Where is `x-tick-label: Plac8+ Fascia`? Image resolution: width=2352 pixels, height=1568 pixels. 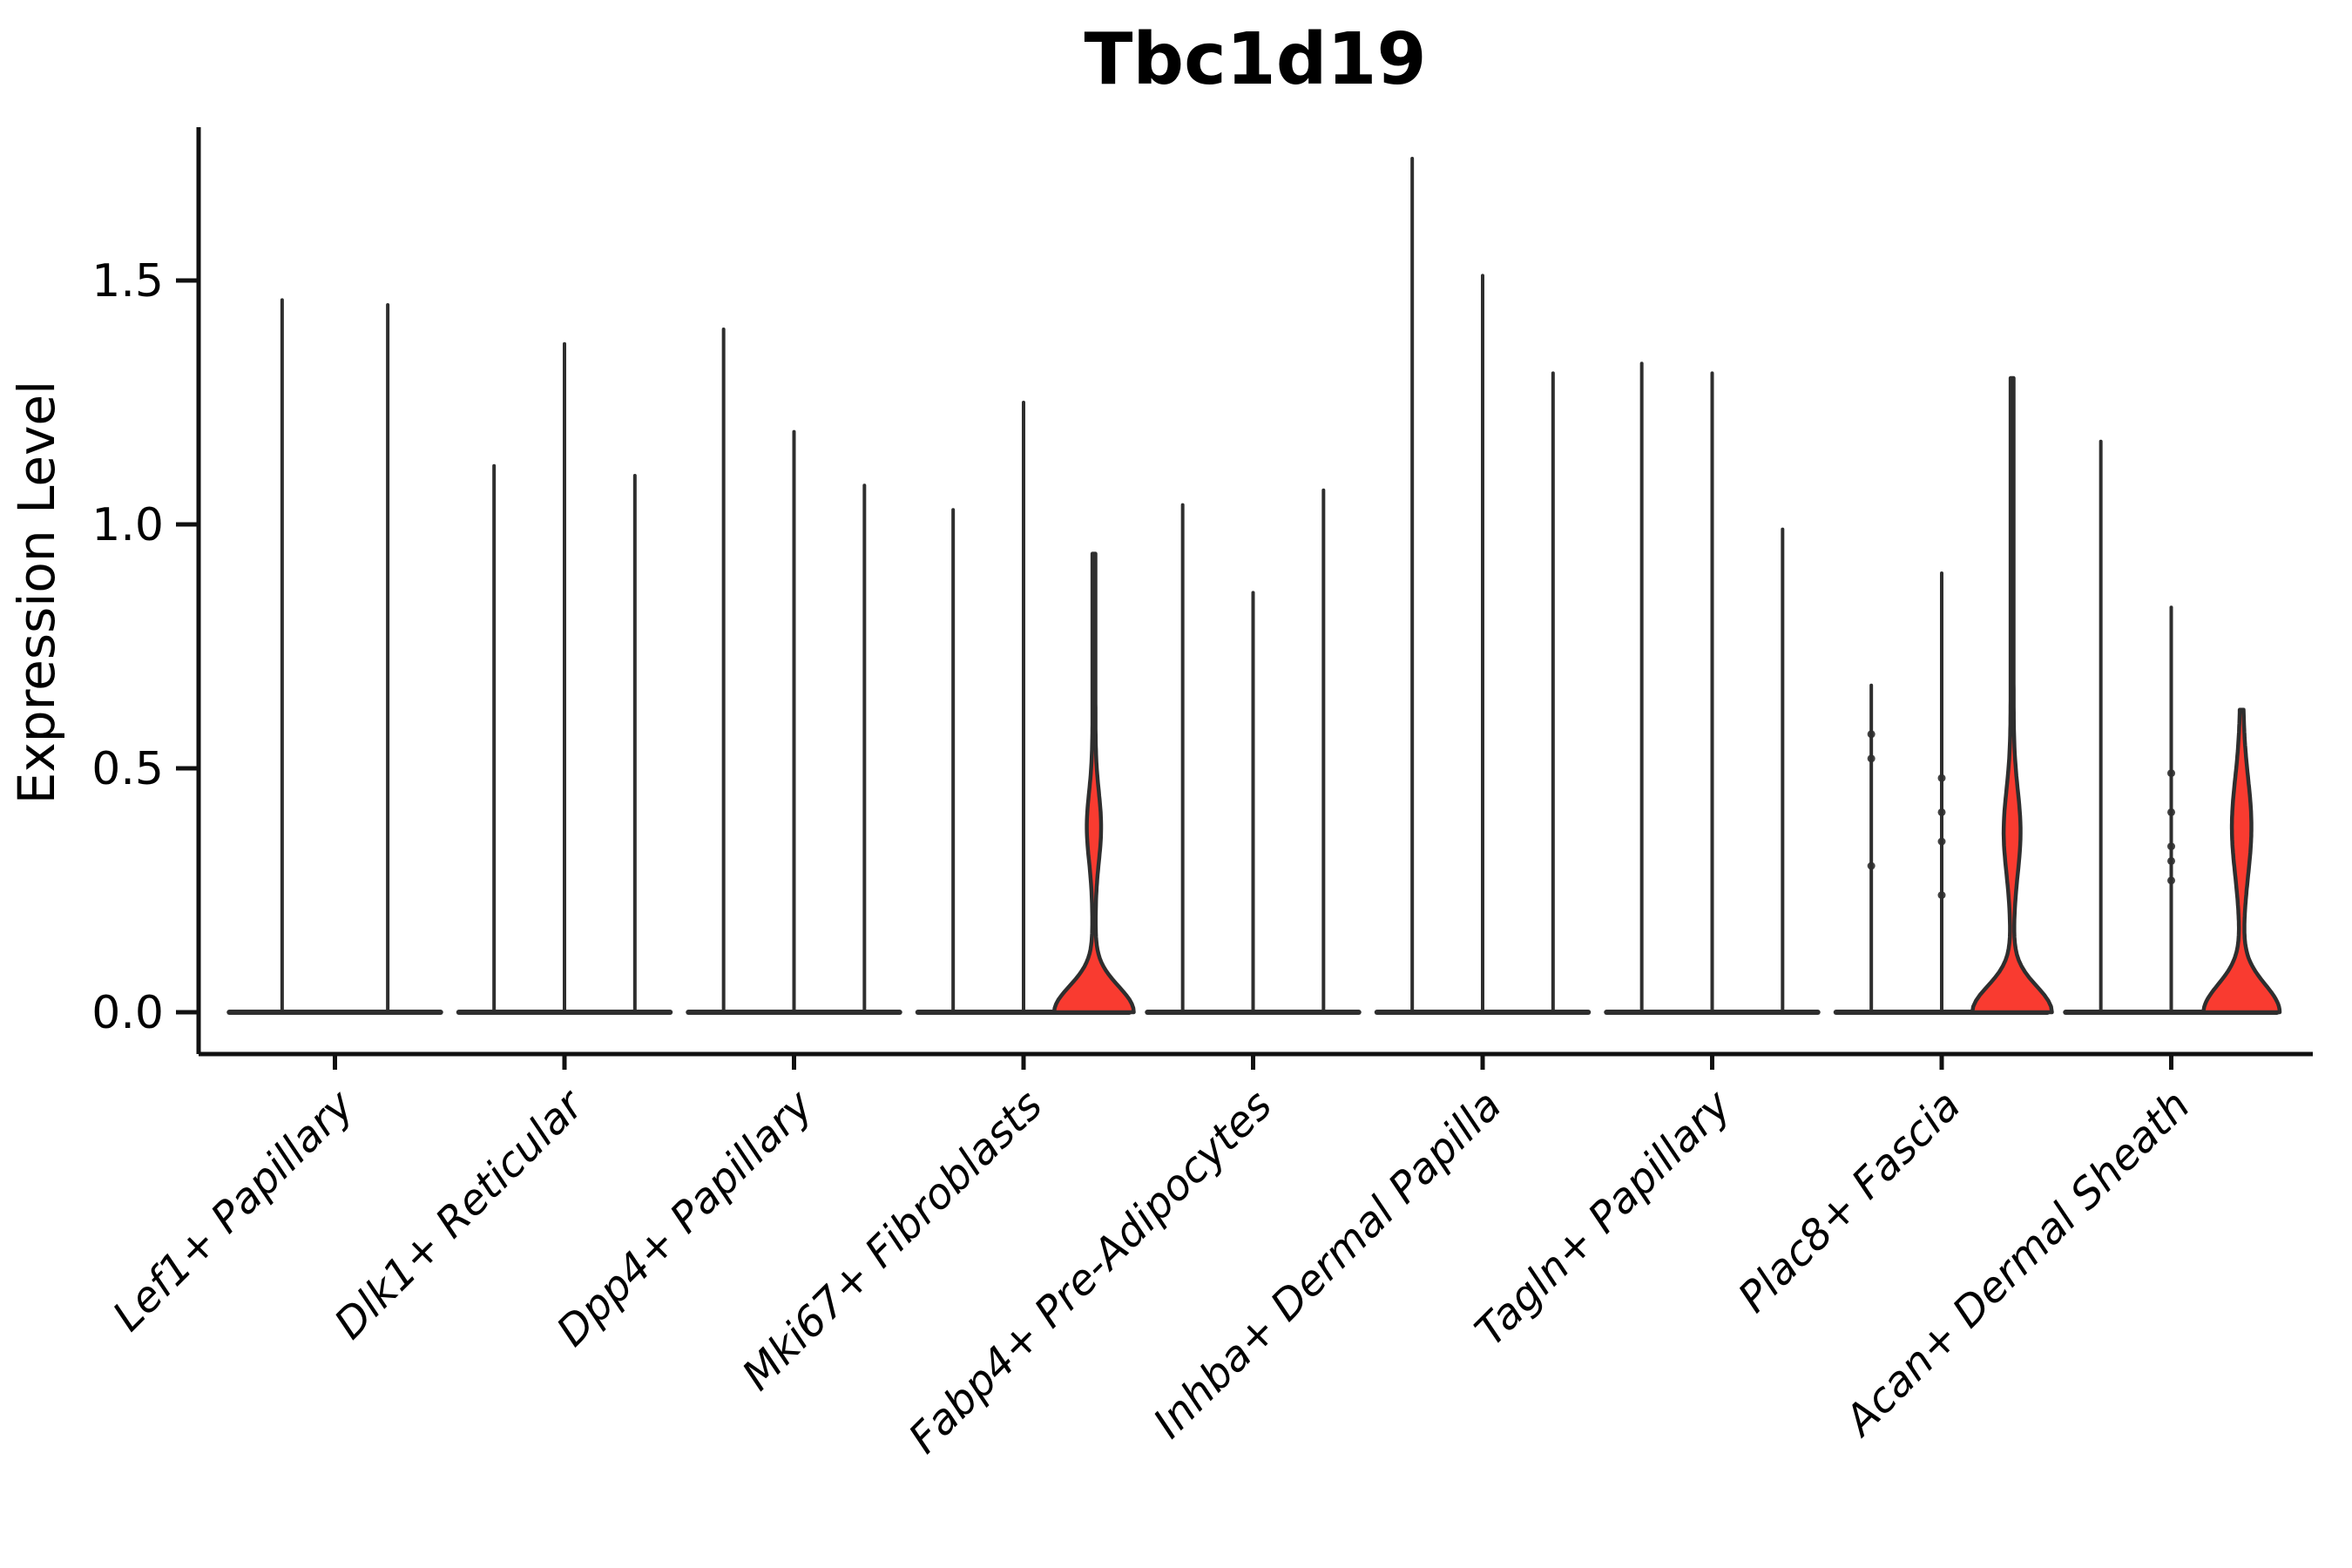 x-tick-label: Plac8+ Fascia is located at coordinates (1850, 1201).